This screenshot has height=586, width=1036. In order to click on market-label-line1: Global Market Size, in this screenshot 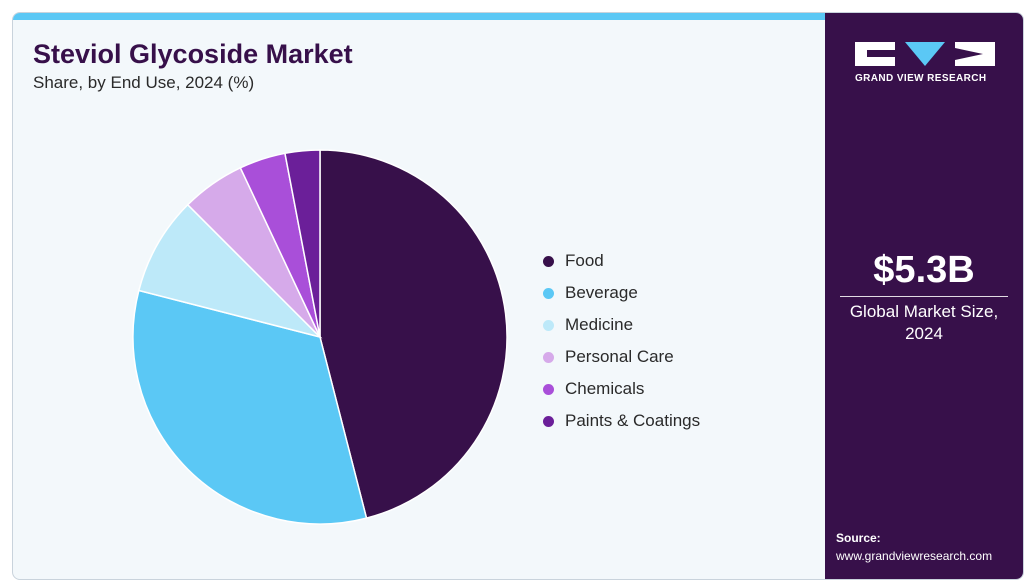, I will do `click(924, 311)`.